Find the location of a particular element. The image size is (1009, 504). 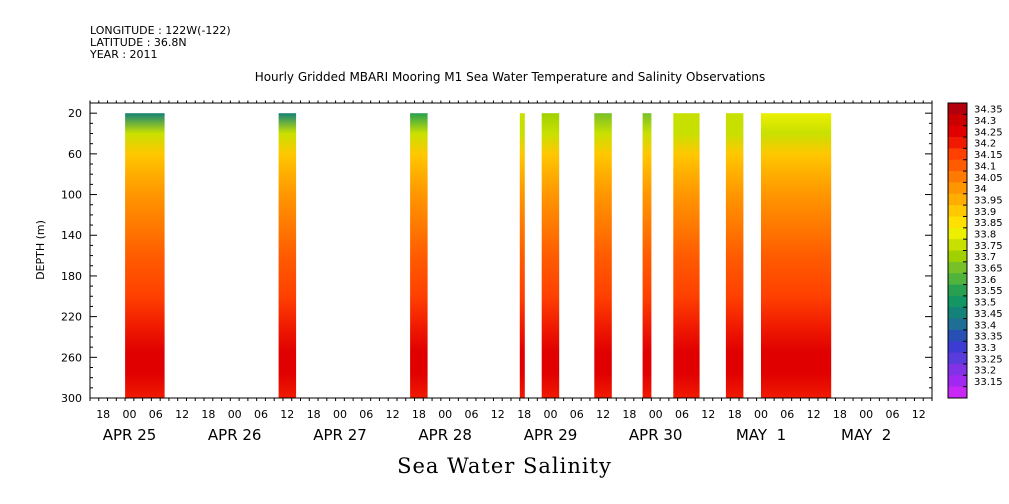

y-tick-label: 220 is located at coordinates (71, 317).